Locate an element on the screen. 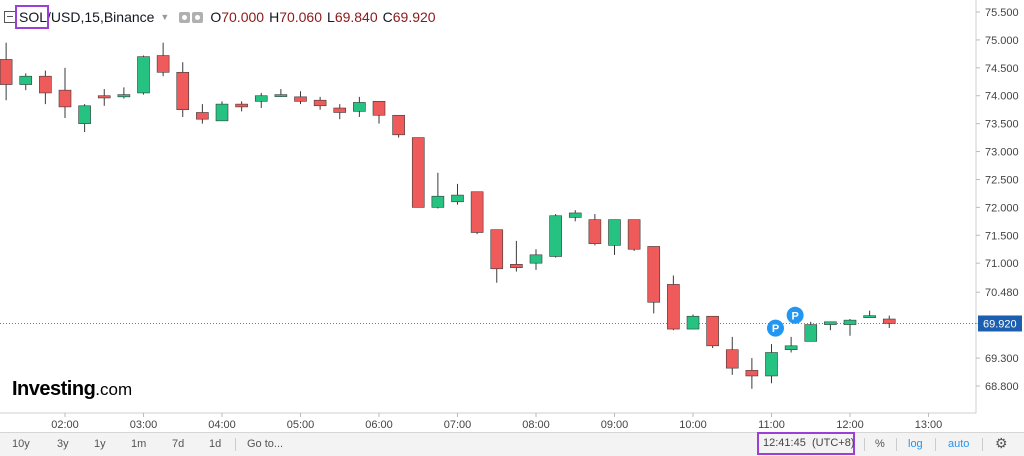 The image size is (1024, 456). x-tick-label: 07:00 is located at coordinates (458, 425).